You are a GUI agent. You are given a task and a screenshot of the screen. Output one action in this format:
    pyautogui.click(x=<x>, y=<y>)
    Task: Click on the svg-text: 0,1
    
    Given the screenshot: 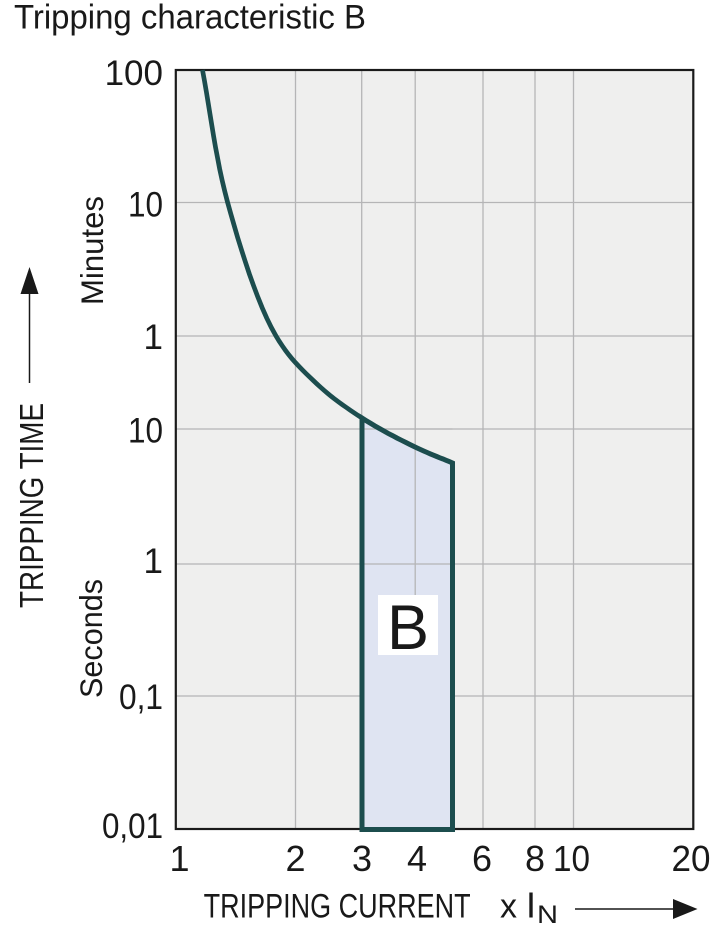 What is the action you would take?
    pyautogui.click(x=141, y=697)
    